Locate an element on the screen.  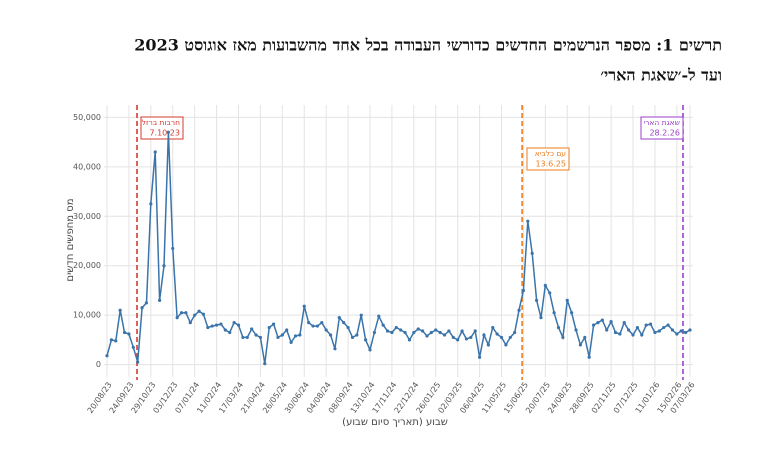
y-tick-label: 30,000 is located at coordinates (87, 216).